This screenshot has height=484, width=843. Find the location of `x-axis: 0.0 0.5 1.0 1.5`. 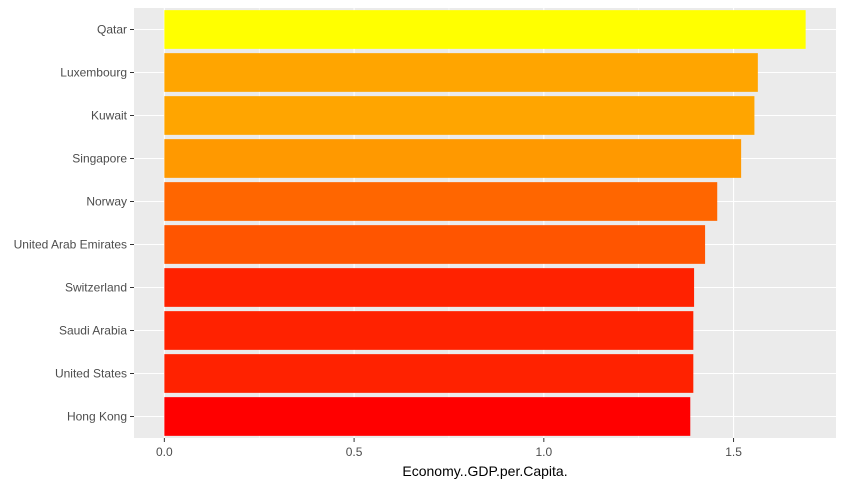

x-axis: 0.0 0.5 1.0 1.5 is located at coordinates (449, 448).